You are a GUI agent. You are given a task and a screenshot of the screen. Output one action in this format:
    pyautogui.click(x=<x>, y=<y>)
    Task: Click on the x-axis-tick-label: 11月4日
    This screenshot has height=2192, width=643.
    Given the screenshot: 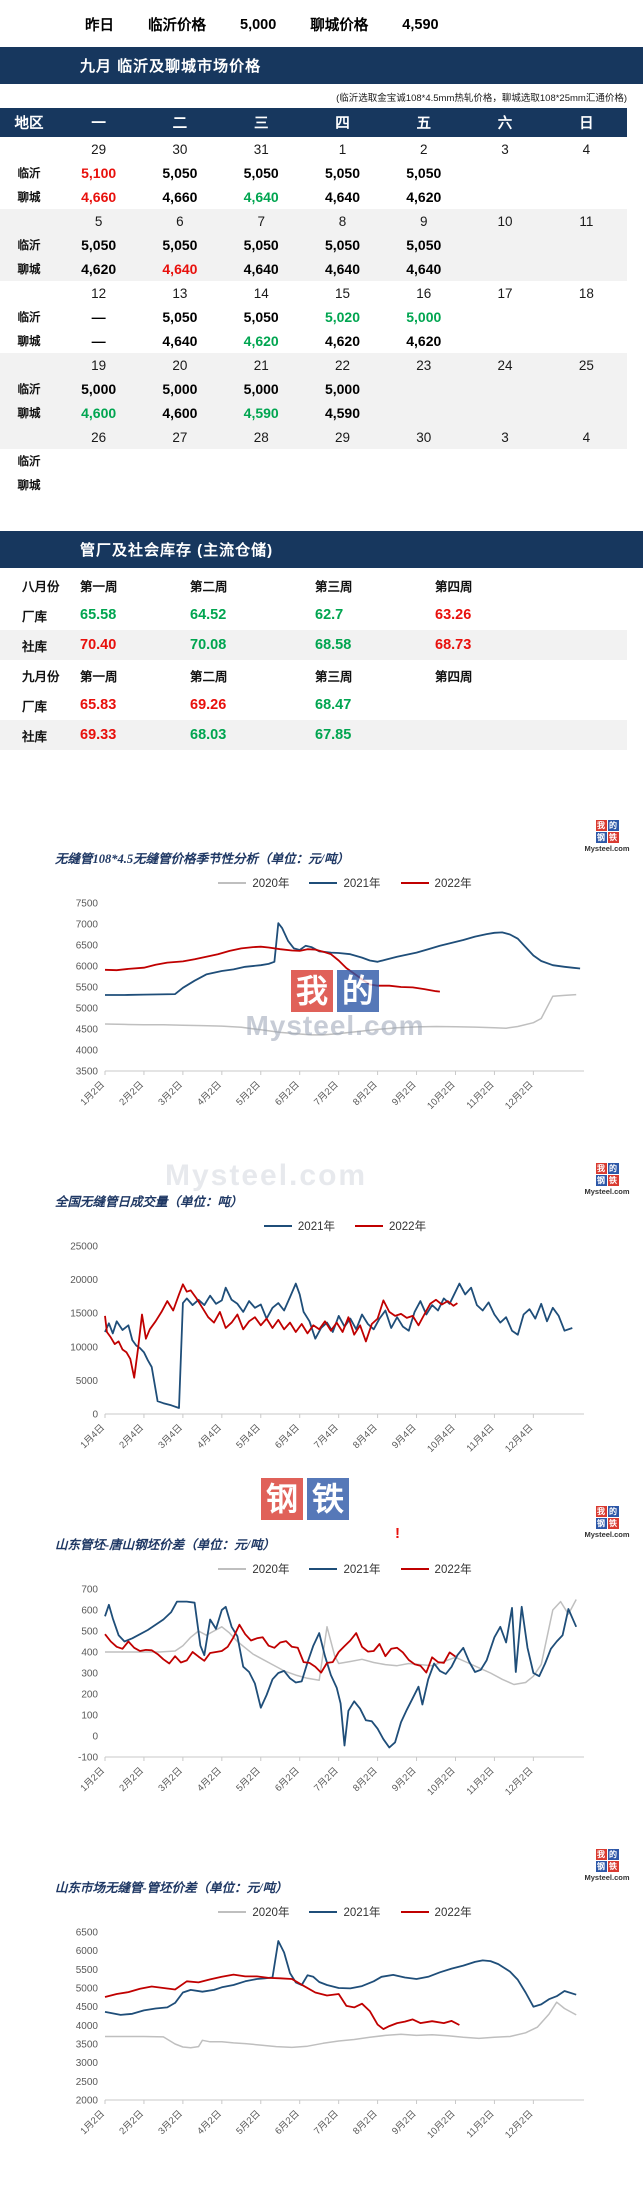 What is the action you would take?
    pyautogui.click(x=481, y=1438)
    